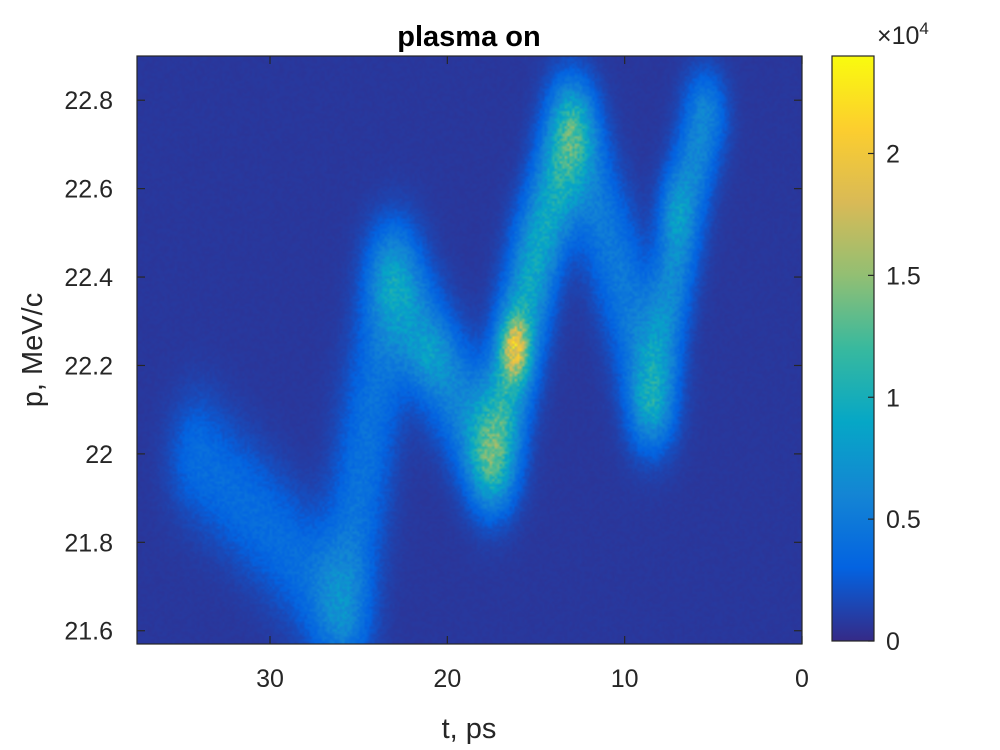 The height and width of the screenshot is (750, 1000). Describe the element at coordinates (625, 679) in the screenshot. I see `x-tick-label: 10` at that location.